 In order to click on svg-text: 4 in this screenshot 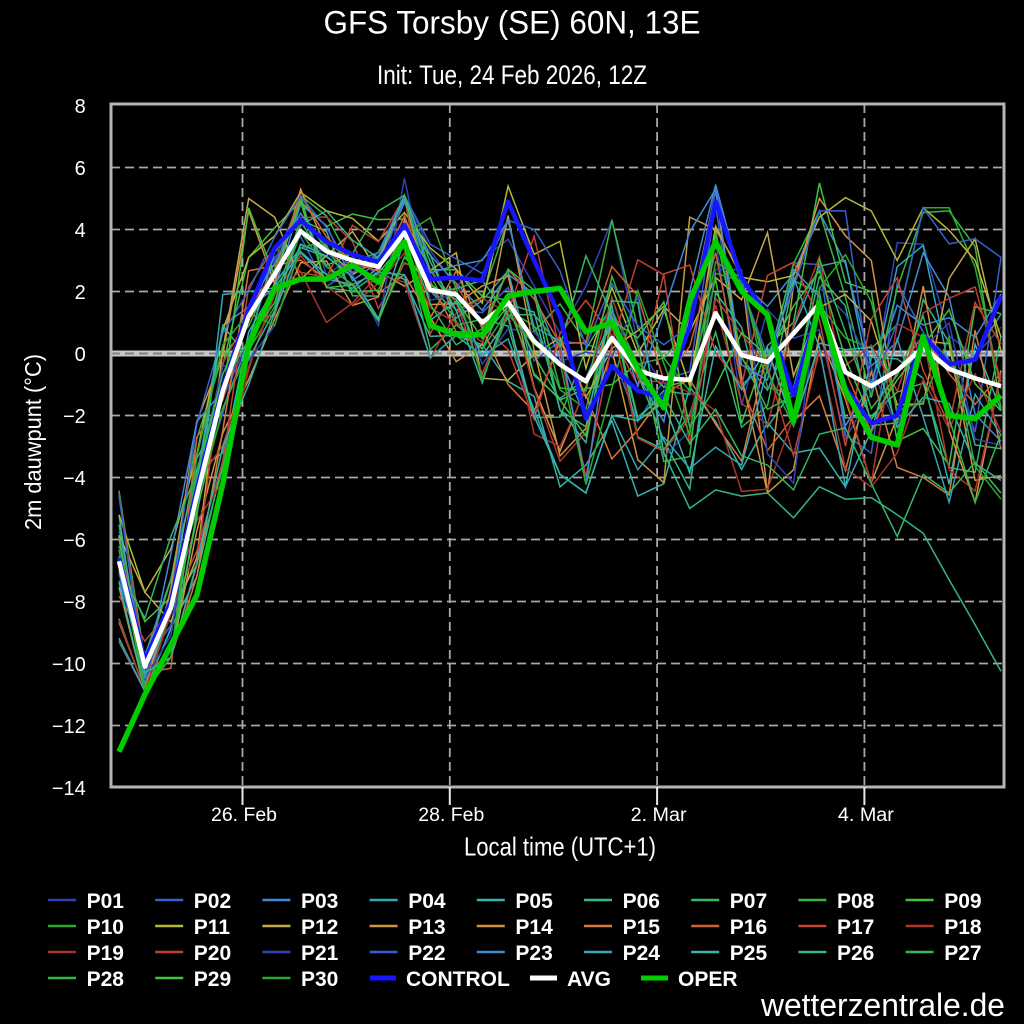, I will do `click(80, 231)`.